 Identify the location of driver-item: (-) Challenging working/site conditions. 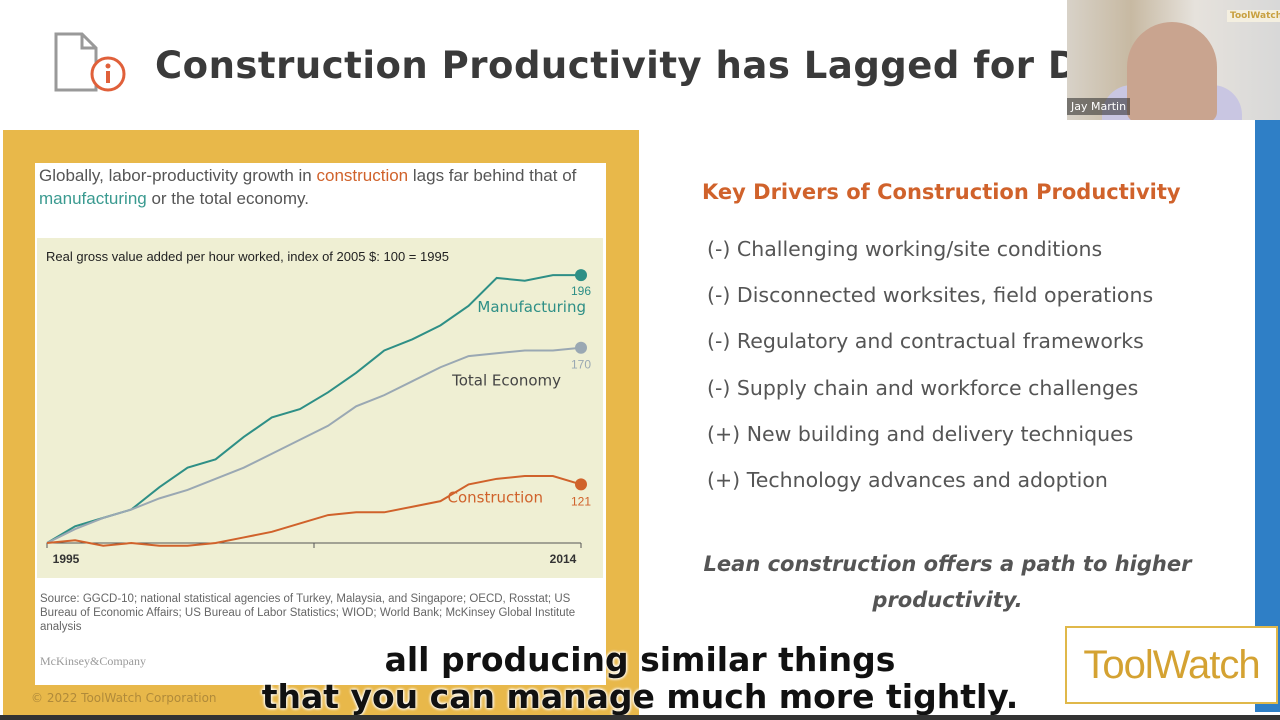
(905, 249).